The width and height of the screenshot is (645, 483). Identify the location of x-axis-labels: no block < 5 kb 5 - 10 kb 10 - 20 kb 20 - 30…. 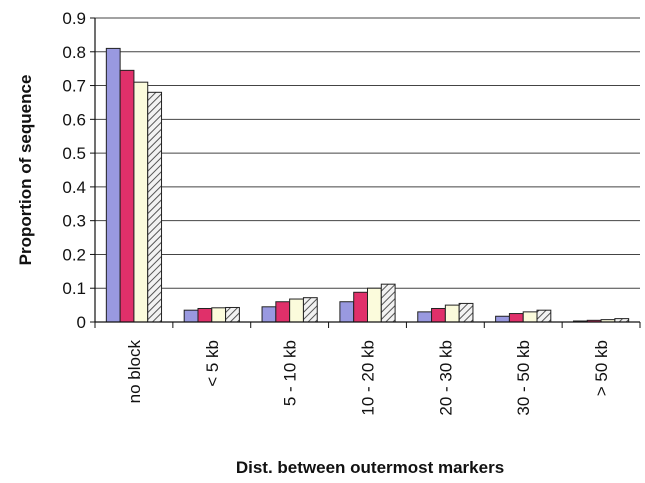
(368, 378).